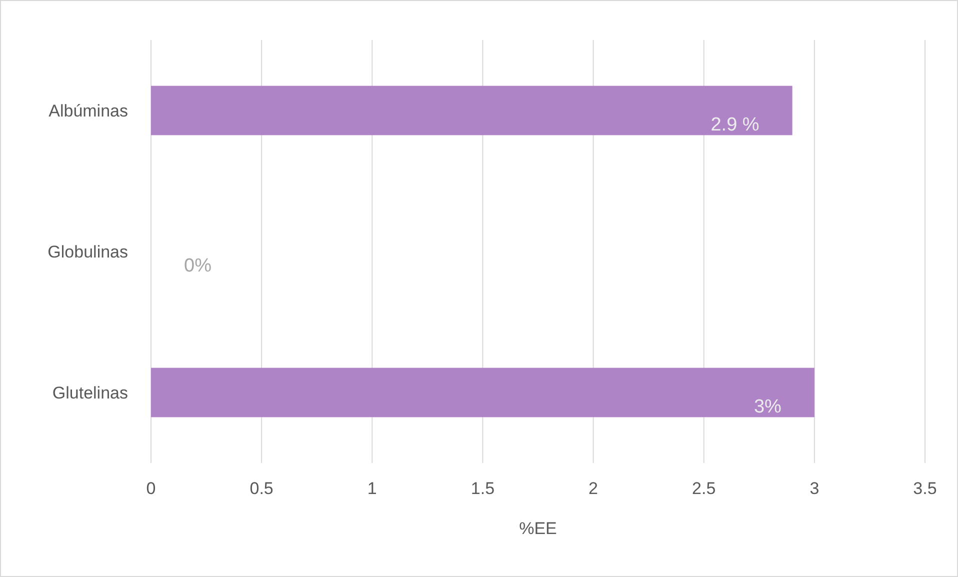 Image resolution: width=958 pixels, height=577 pixels. Describe the element at coordinates (88, 252) in the screenshot. I see `y-tick-label: Globulinas` at that location.